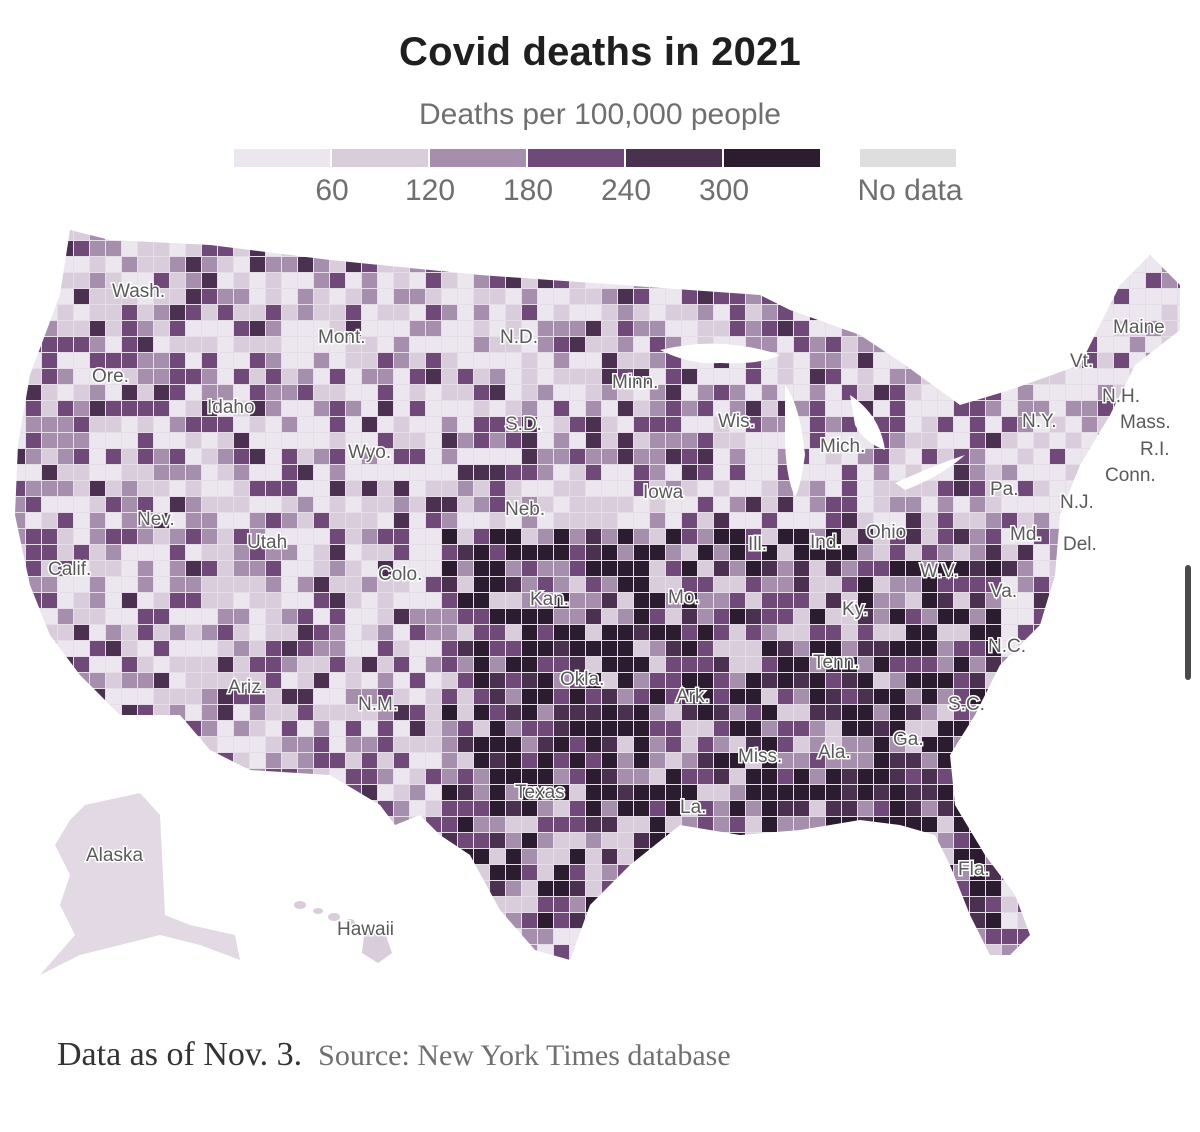  Describe the element at coordinates (1188, 622) in the screenshot. I see `scrollbar-thumb` at that location.